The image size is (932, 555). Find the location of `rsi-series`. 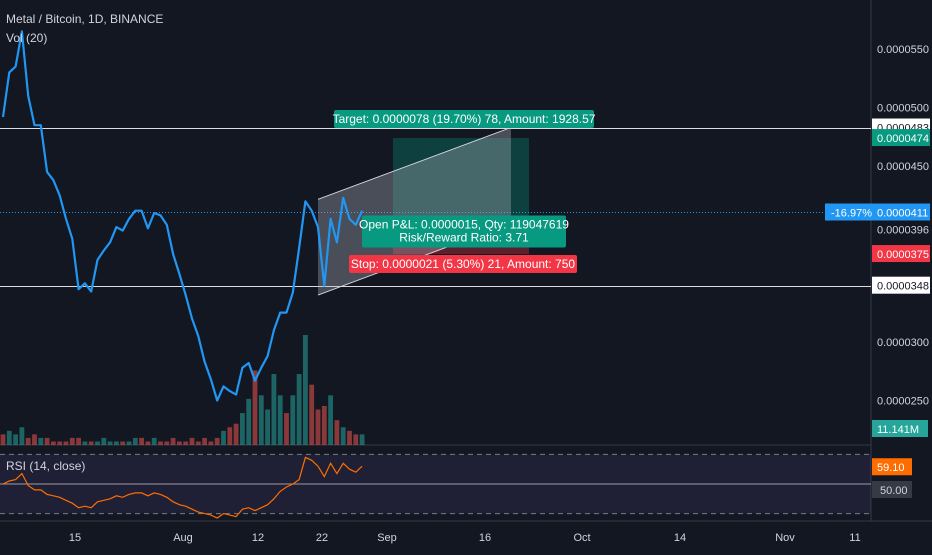

rsi-series is located at coordinates (182, 487).